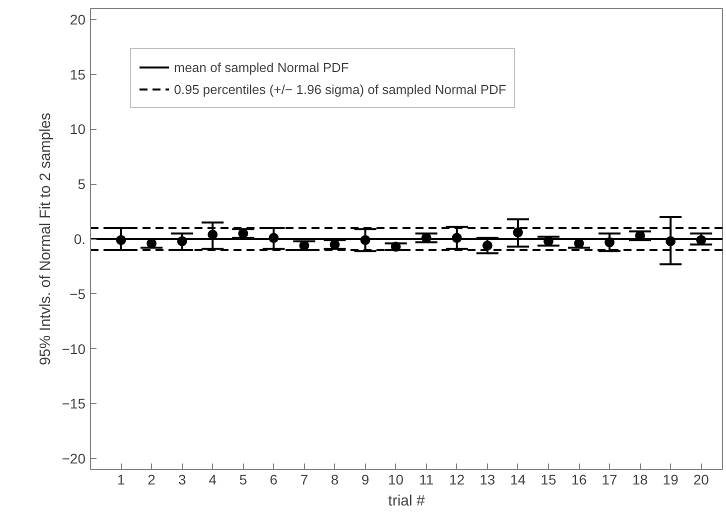  Describe the element at coordinates (670, 480) in the screenshot. I see `x-tick-label: 19` at that location.